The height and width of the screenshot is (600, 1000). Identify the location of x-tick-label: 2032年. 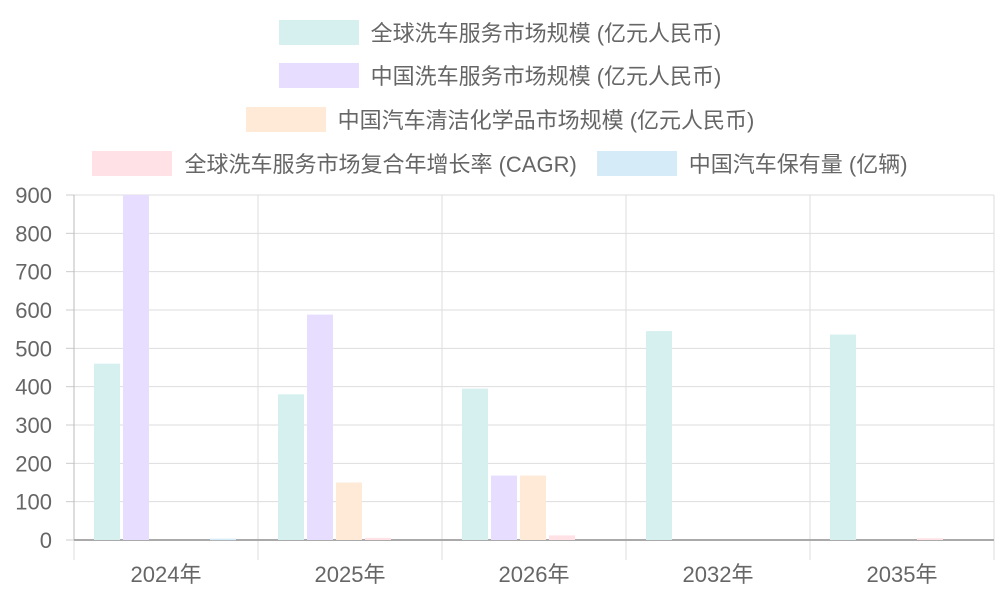
(718, 574).